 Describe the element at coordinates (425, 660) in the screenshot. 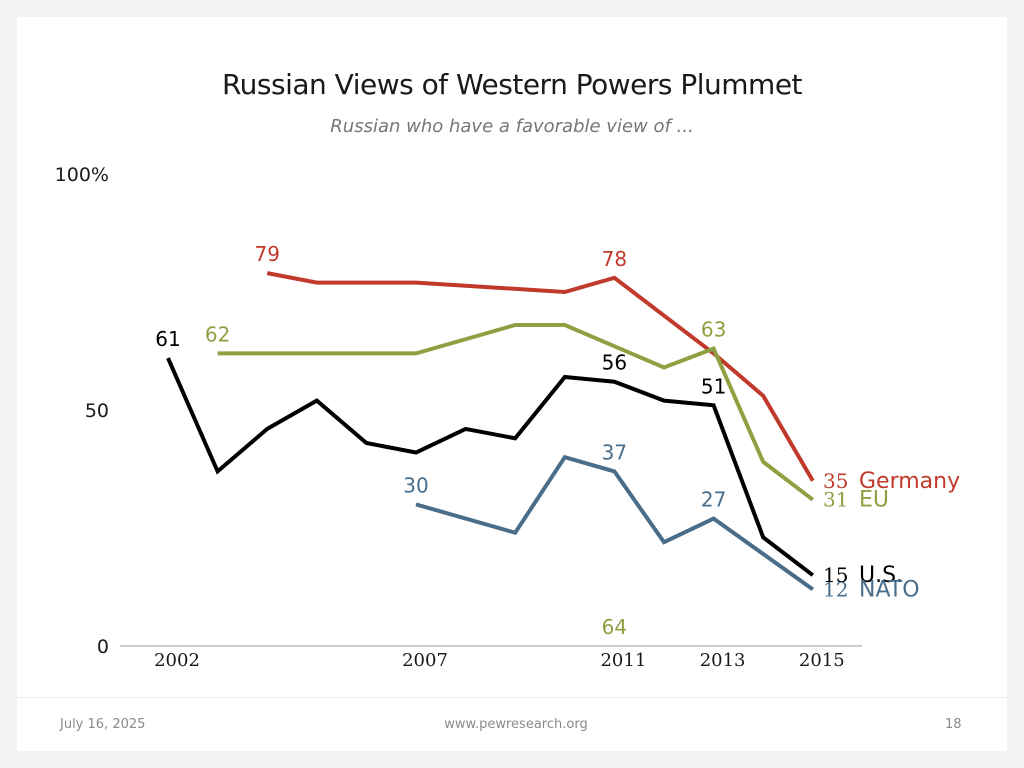

I see `x-tick-label: 2007` at that location.